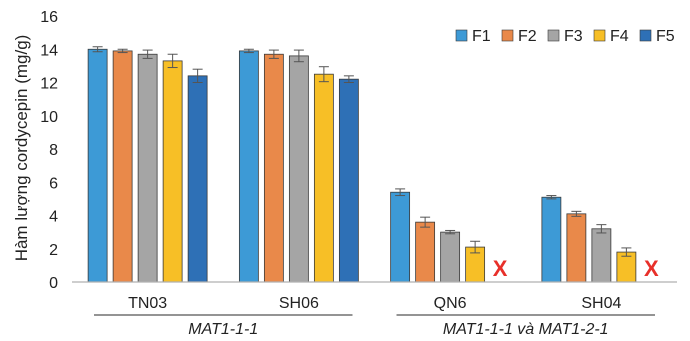 Image resolution: width=690 pixels, height=341 pixels. What do you see at coordinates (450, 257) in the screenshot?
I see `bar-F3-QN6` at bounding box center [450, 257].